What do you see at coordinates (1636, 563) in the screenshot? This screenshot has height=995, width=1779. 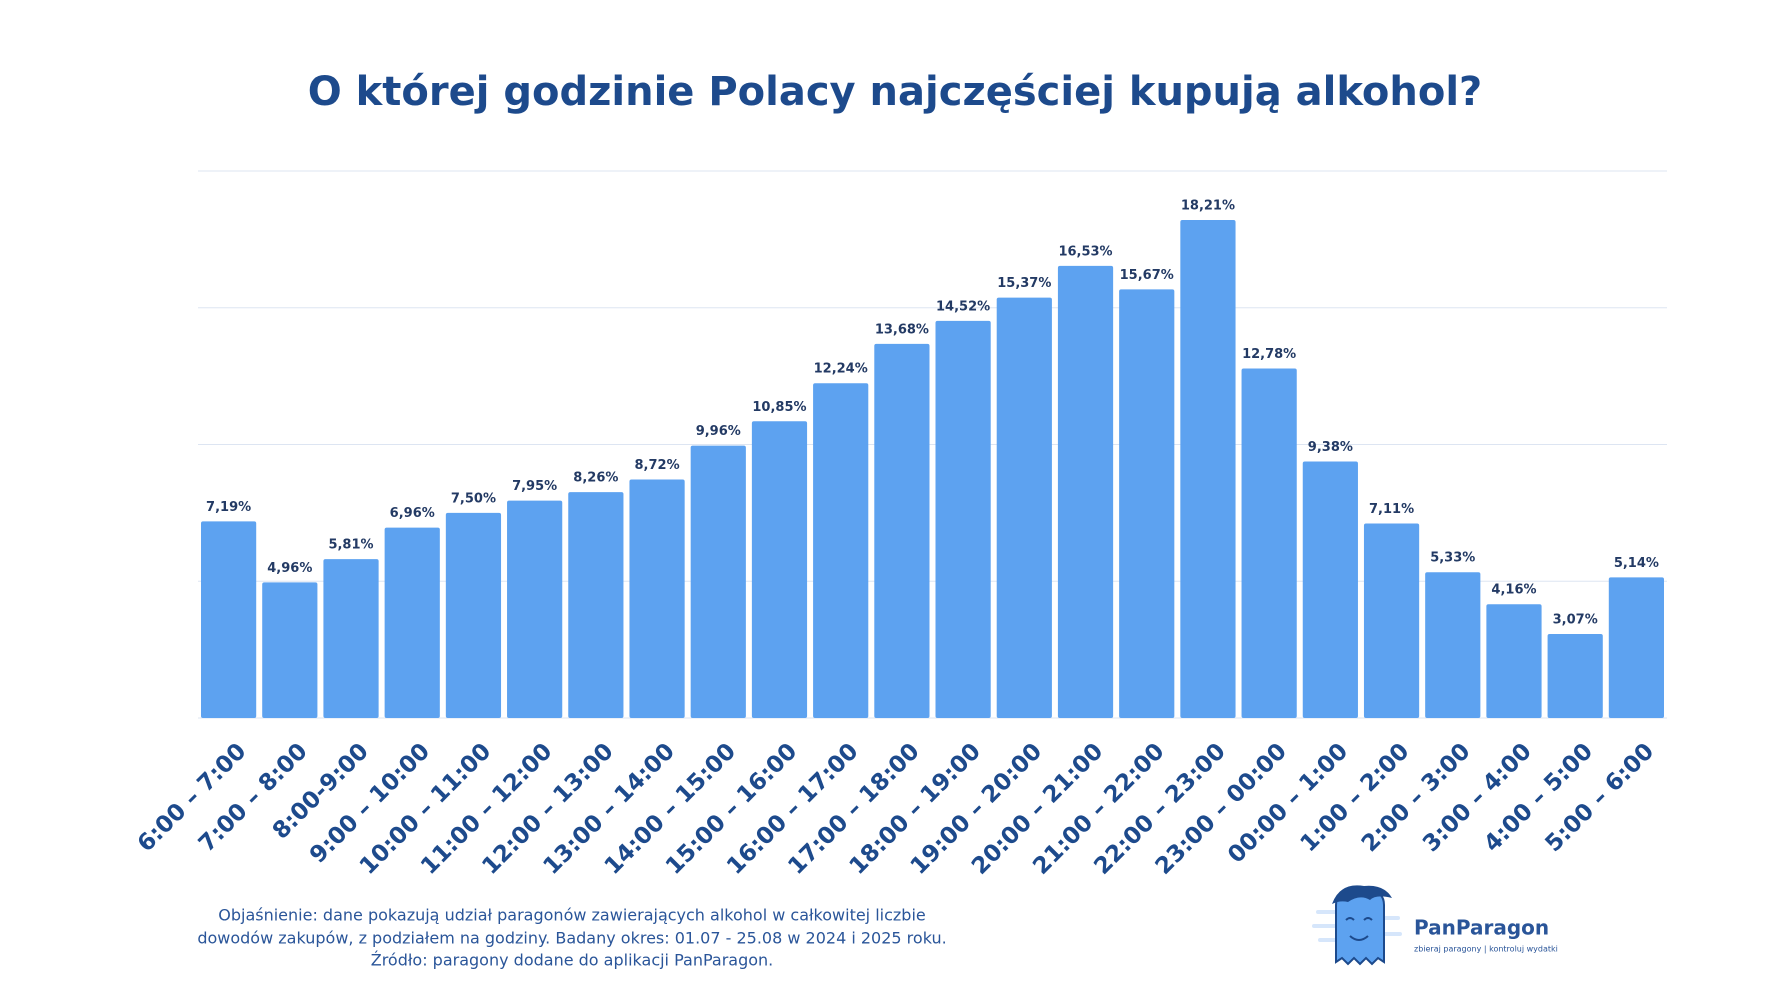 I see `value-label: 5,14%` at bounding box center [1636, 563].